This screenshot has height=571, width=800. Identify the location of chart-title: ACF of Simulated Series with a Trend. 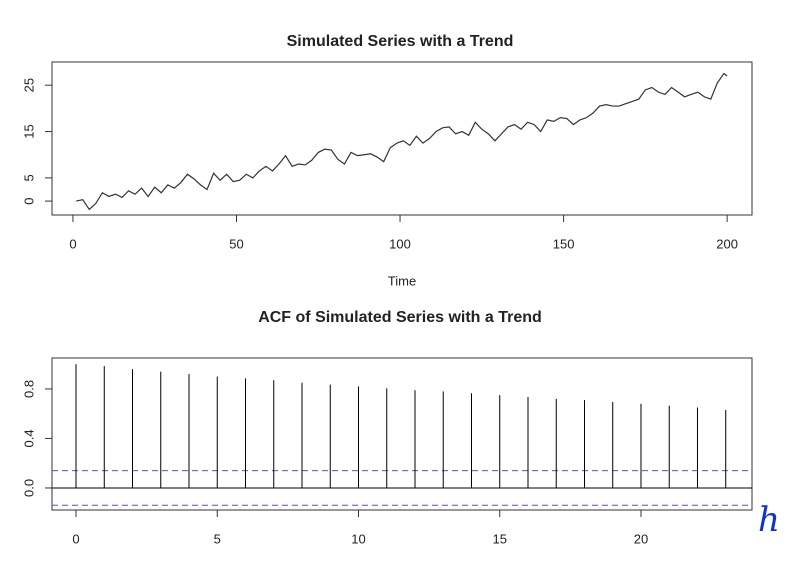
(400, 317).